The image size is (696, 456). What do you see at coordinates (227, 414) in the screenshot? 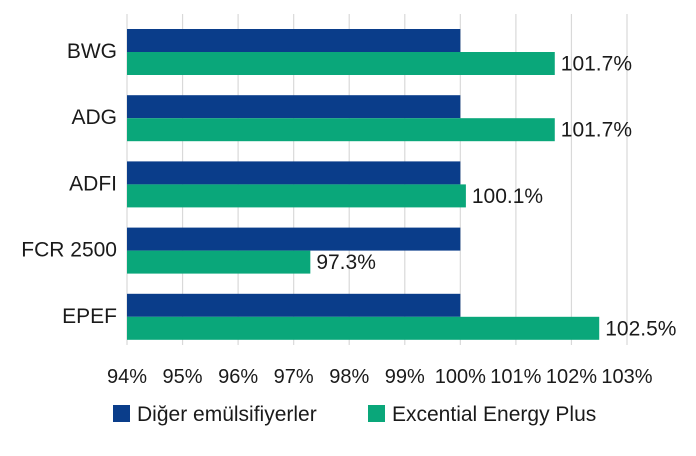
I see `legend-label-0: Diğer emülsifiyerler` at bounding box center [227, 414].